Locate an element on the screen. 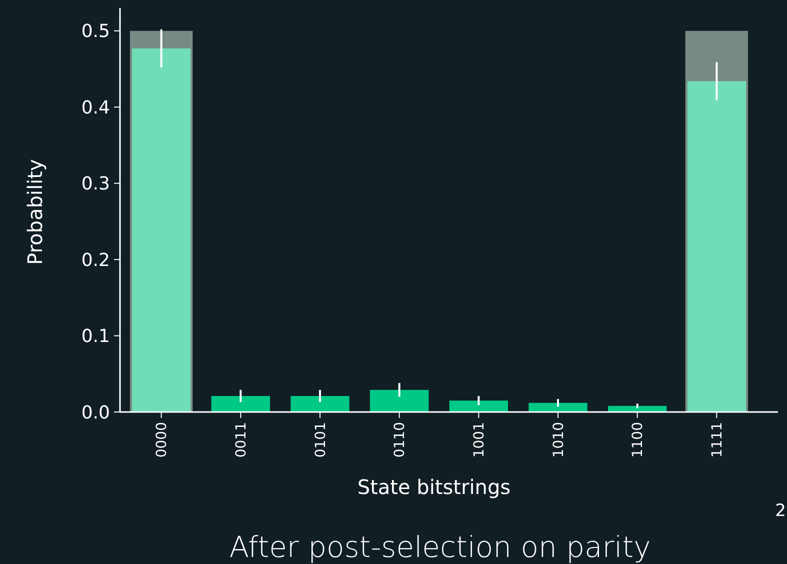  x-tick-label: 0000 is located at coordinates (162, 440).